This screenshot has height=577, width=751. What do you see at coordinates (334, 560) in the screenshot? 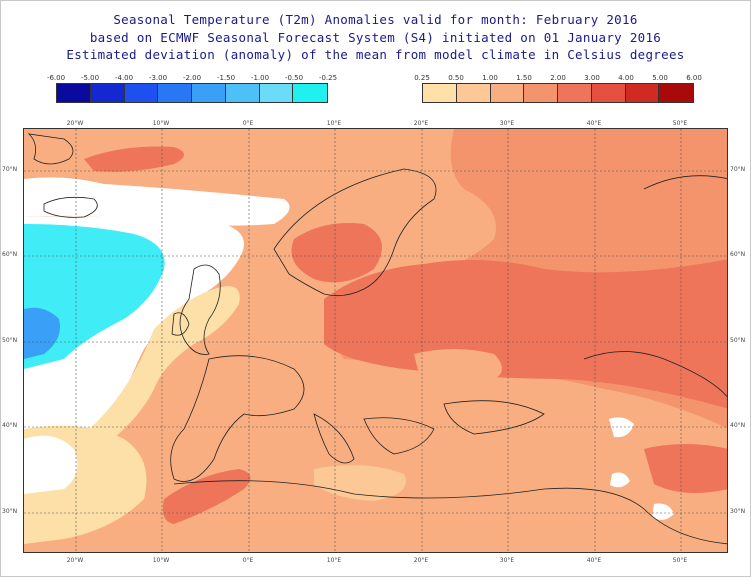
I see `lon-label-bottom: 10°E` at bounding box center [334, 560].